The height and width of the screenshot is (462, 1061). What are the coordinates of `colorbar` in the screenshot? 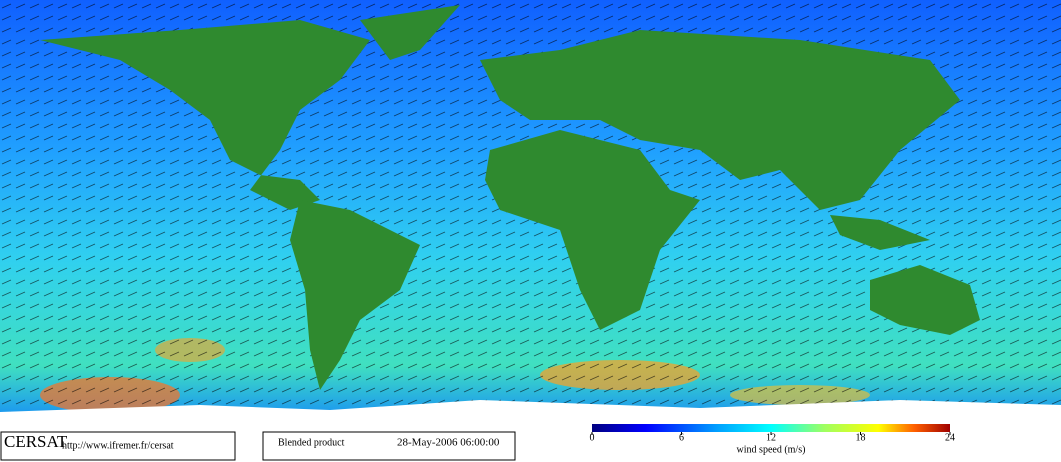 It's located at (771, 428).